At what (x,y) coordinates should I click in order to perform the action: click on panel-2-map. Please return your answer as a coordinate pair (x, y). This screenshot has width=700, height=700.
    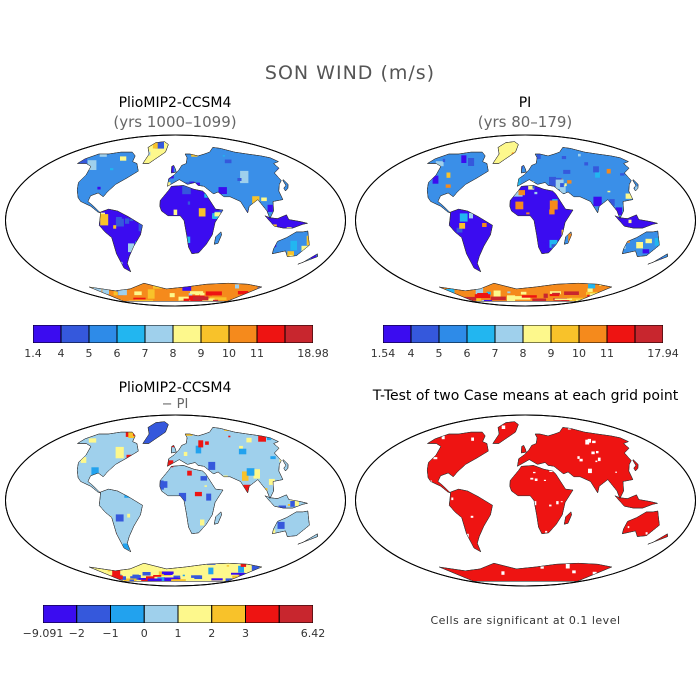
    Looking at the image, I should click on (525, 220).